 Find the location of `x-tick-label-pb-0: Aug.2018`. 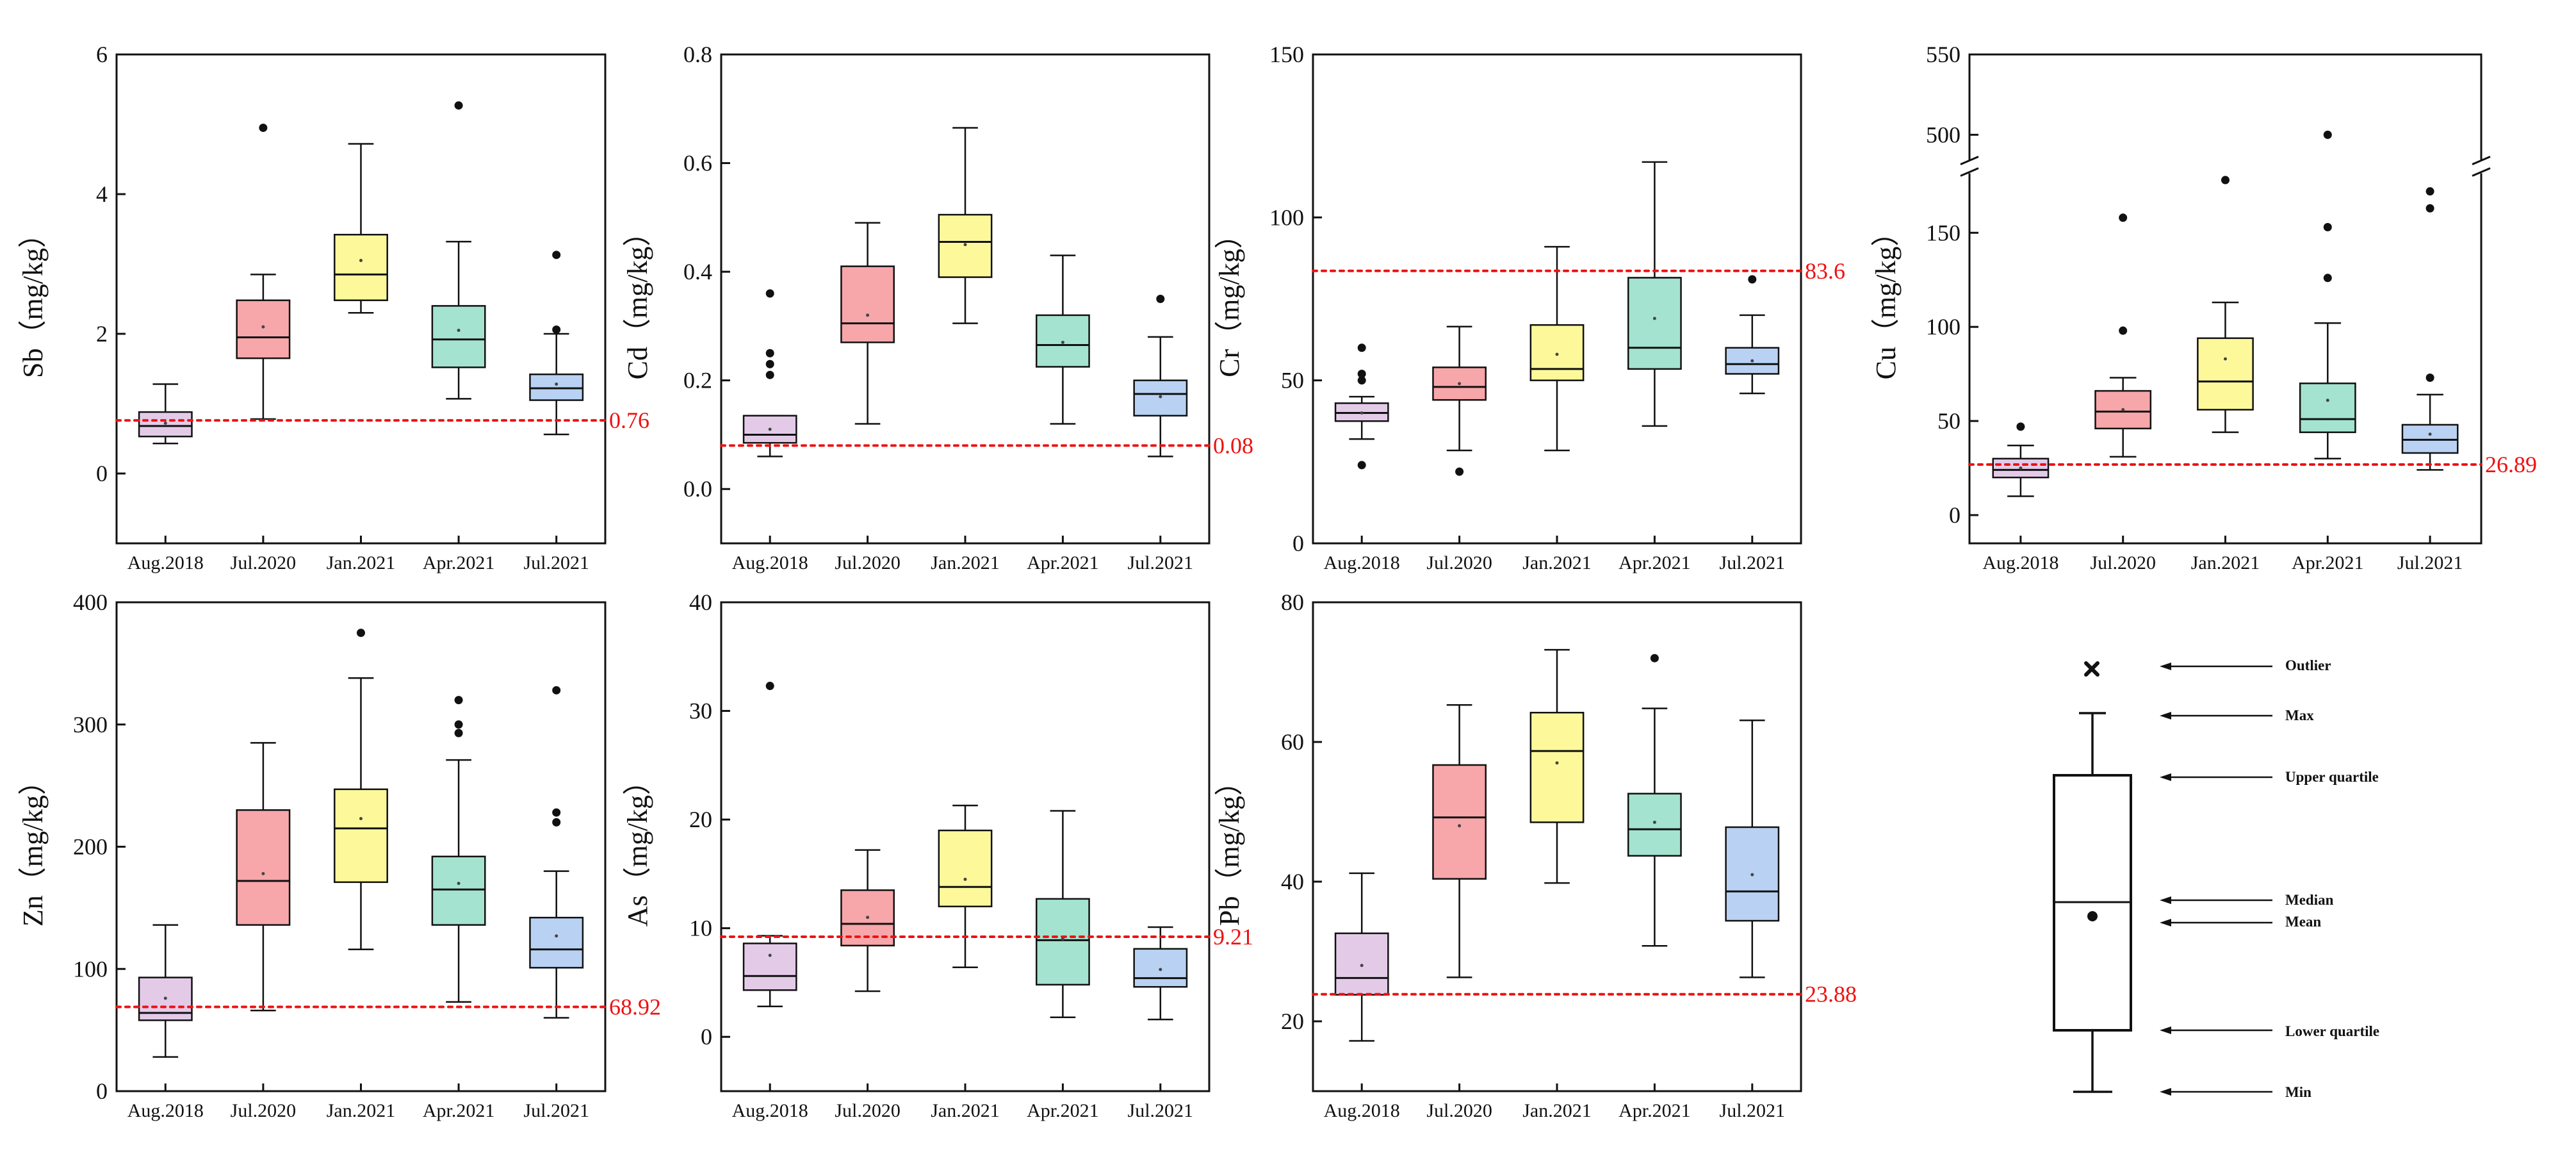

x-tick-label-pb-0: Aug.2018 is located at coordinates (1362, 1110).